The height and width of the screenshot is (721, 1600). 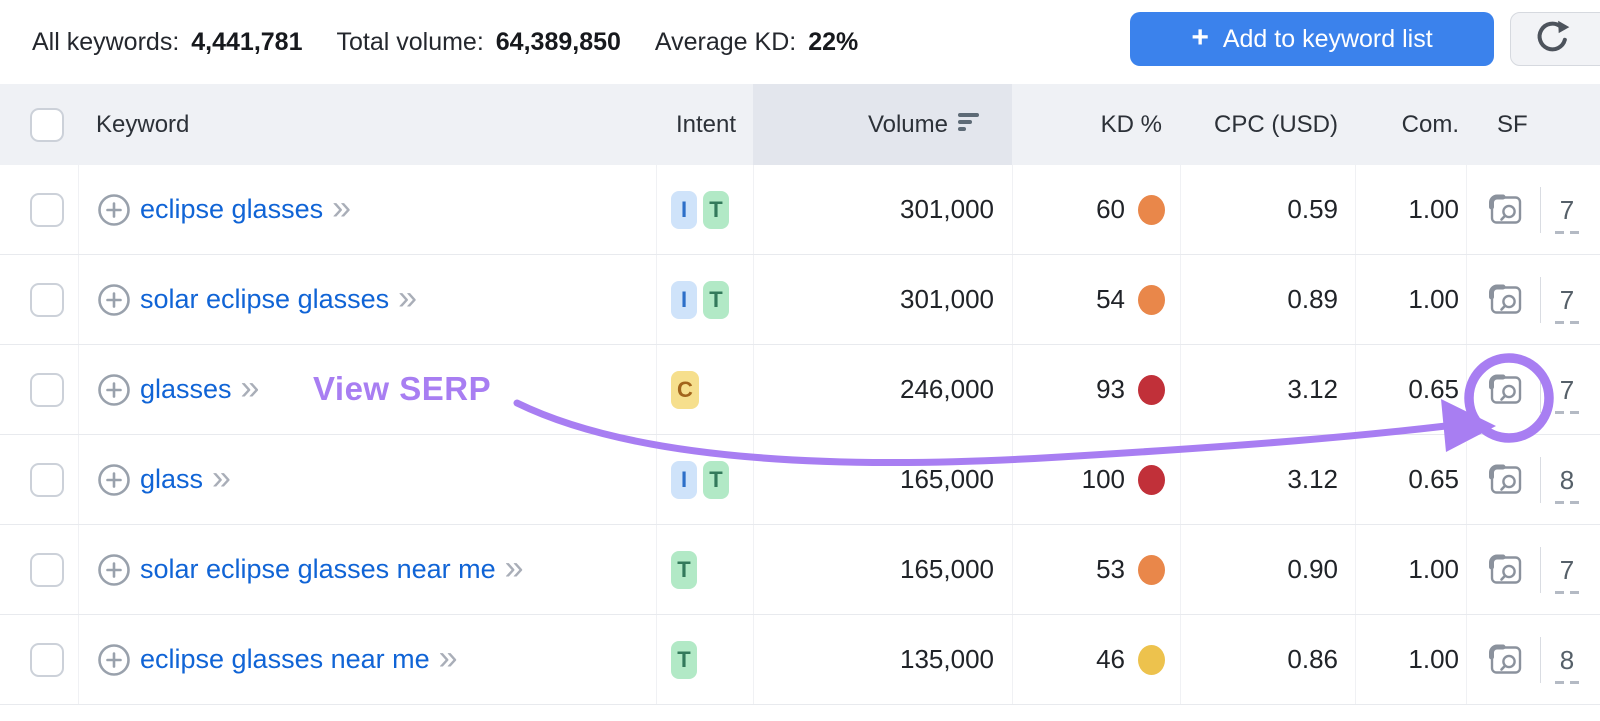 I want to click on metric-total-volume: Total volume: 64,389,850, so click(x=478, y=42).